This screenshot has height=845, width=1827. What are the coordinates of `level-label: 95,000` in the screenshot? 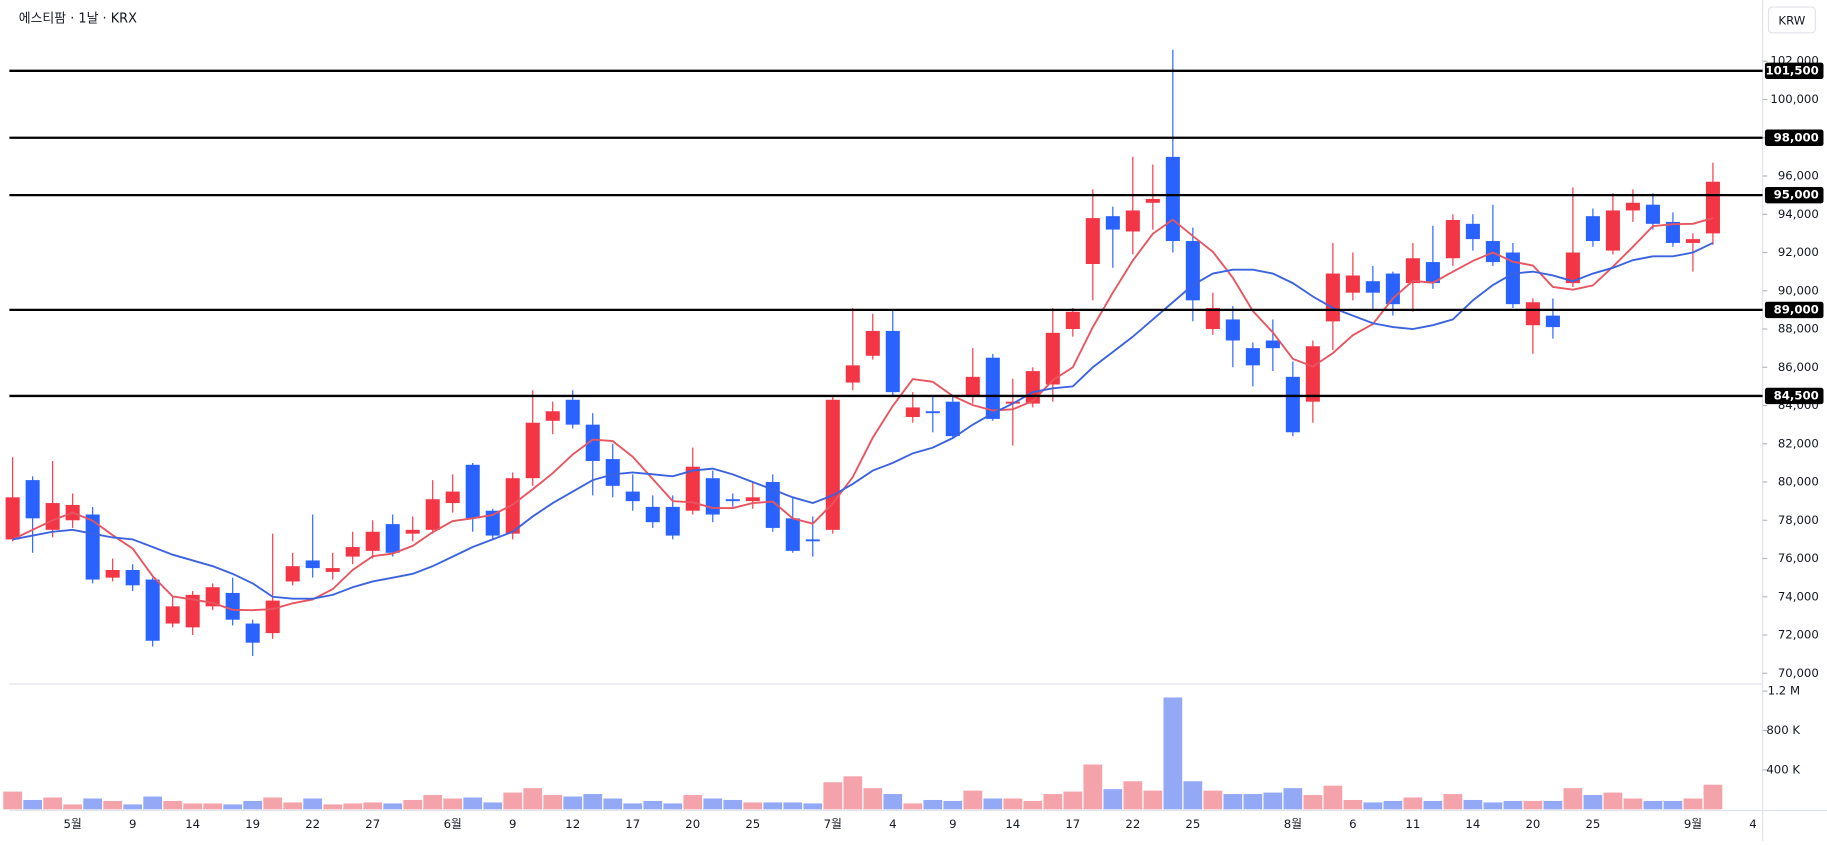 It's located at (1796, 195).